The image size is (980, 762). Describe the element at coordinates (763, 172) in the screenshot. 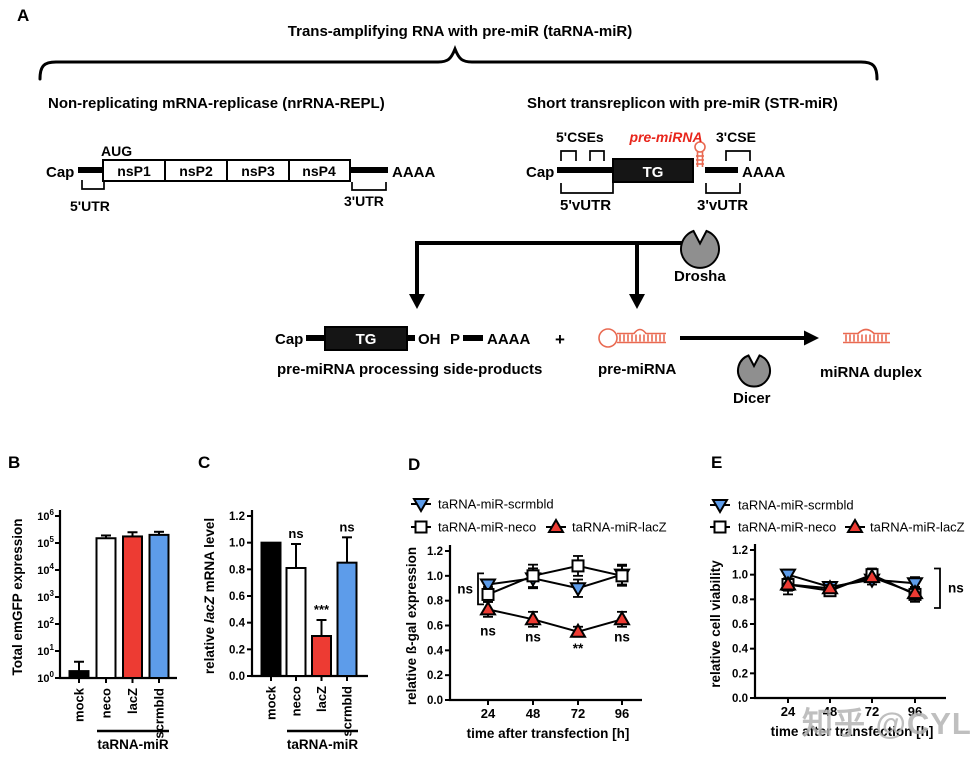

I see `str-polyA-label: AAAA` at that location.